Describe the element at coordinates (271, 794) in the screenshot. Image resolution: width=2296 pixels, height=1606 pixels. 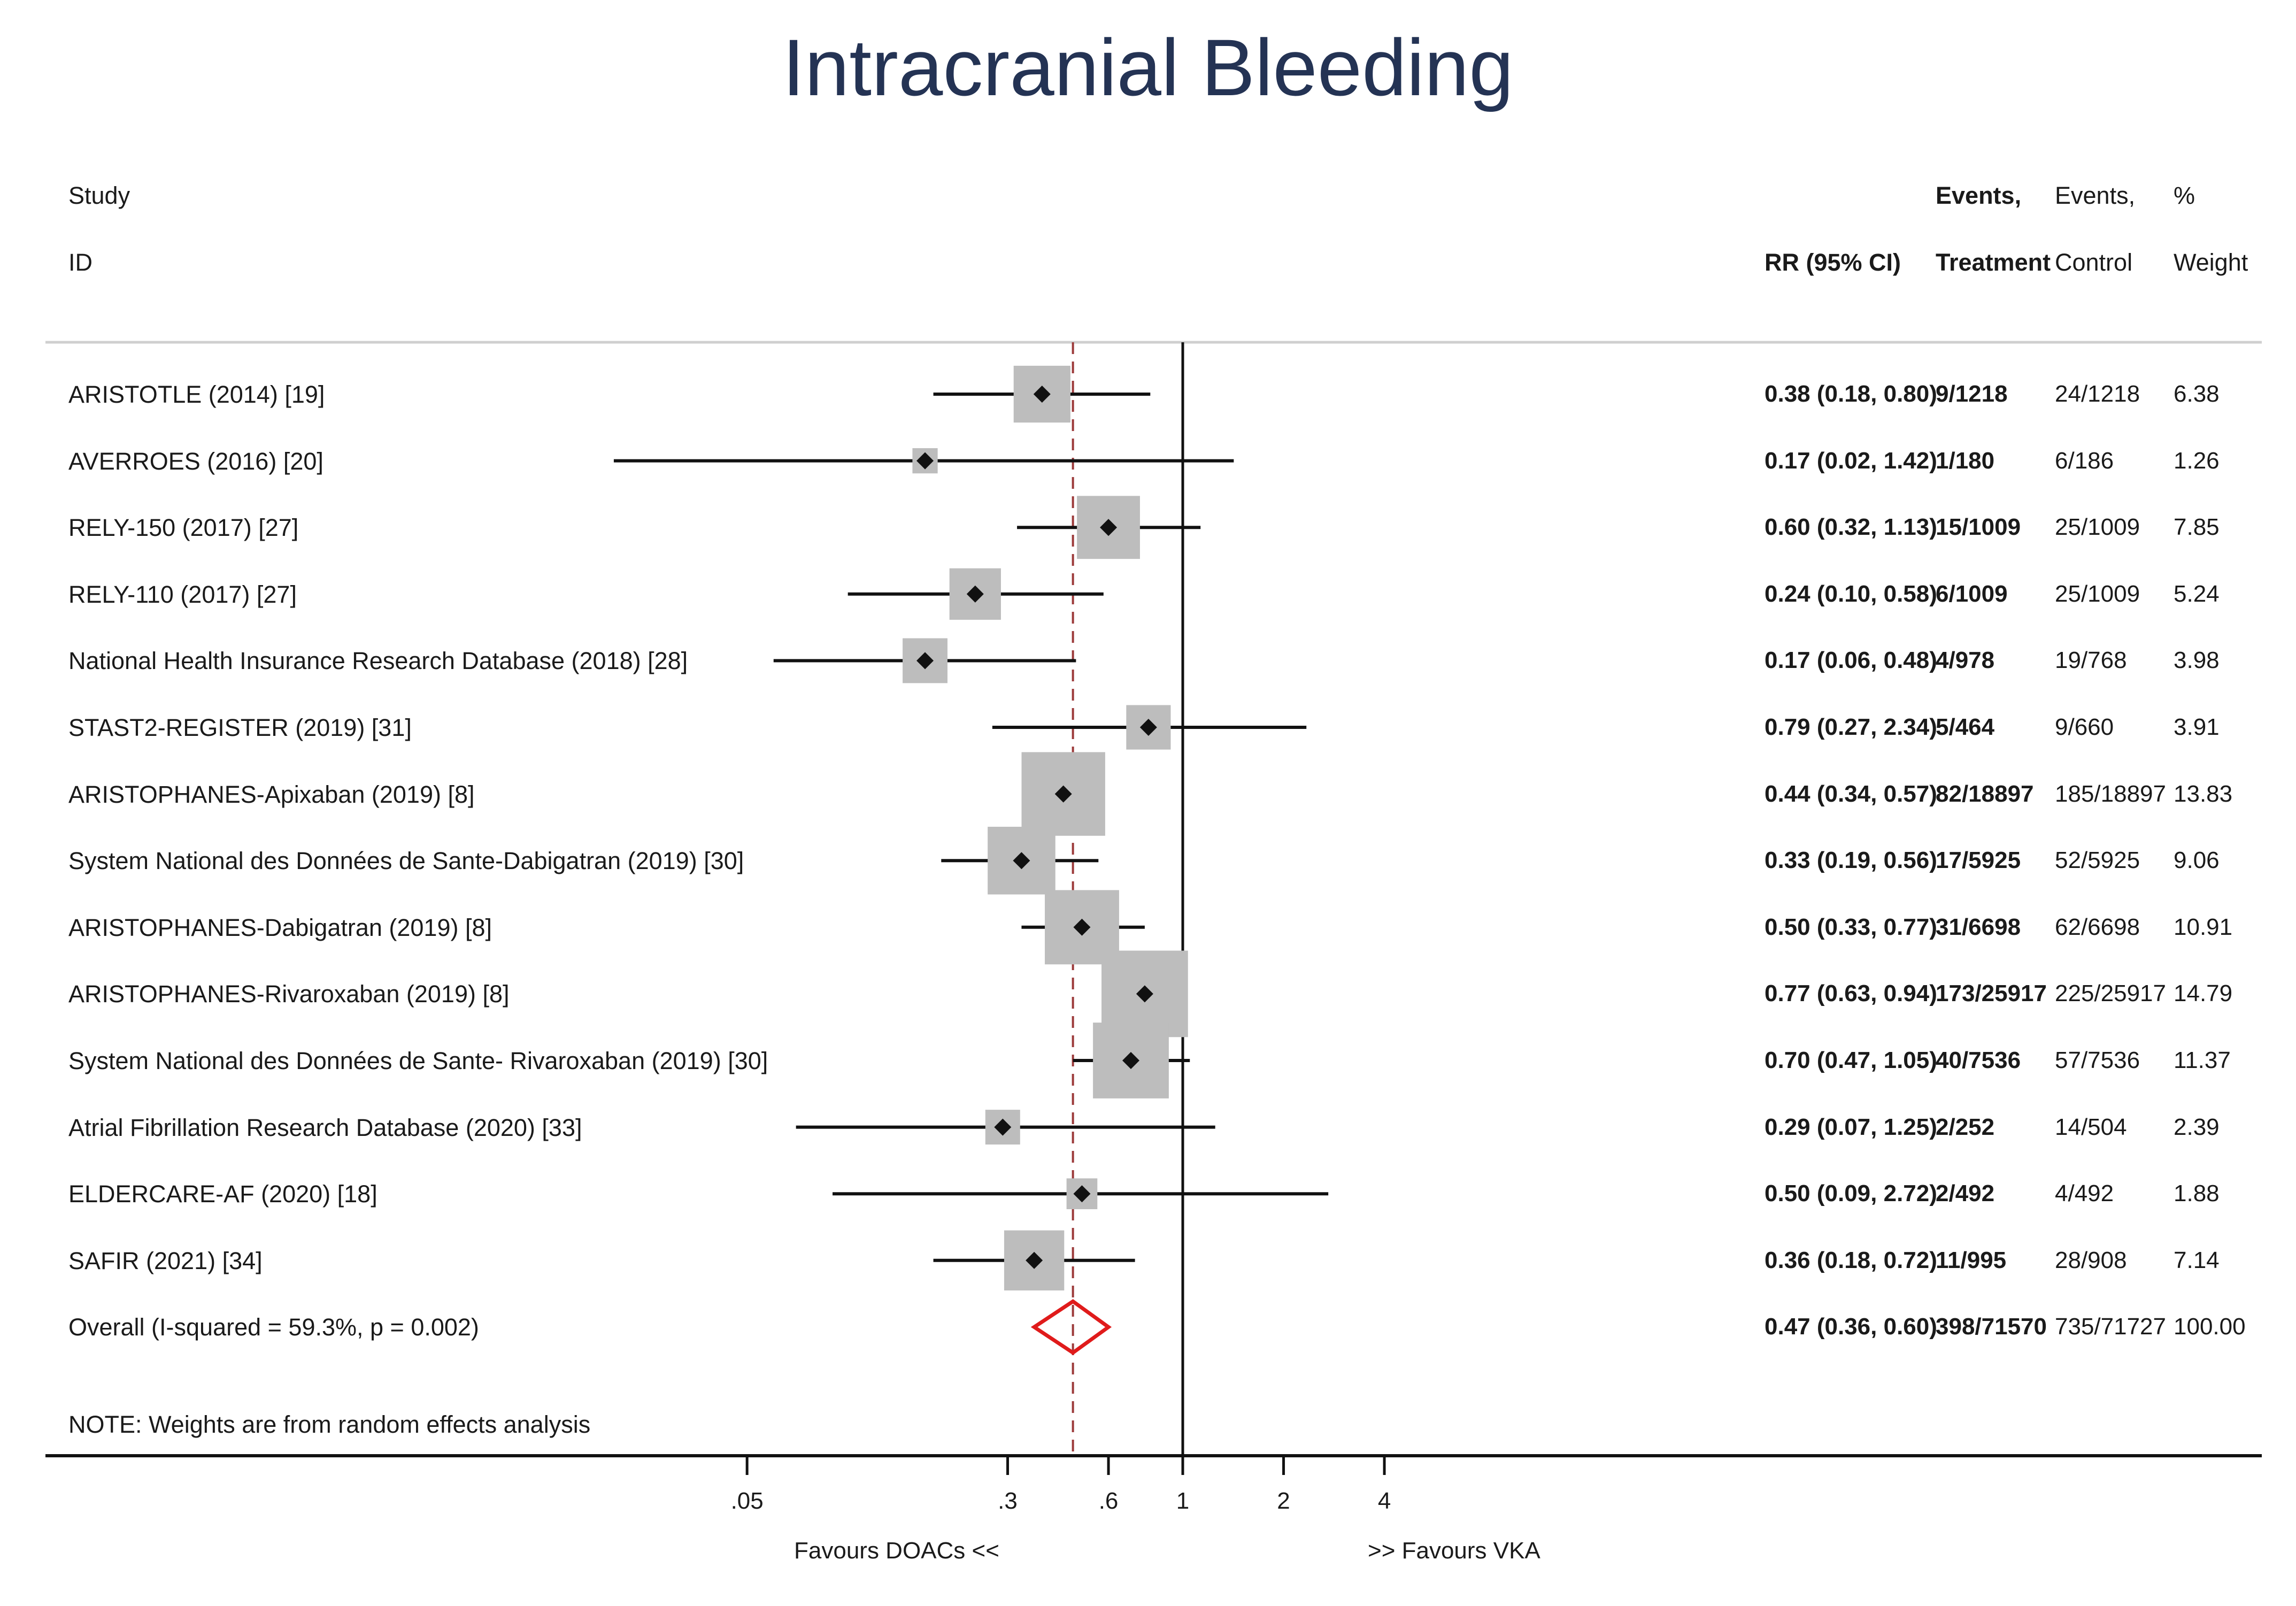
I see `study-label: ARISTOPHANES-Apixaban (2019) [8]` at that location.